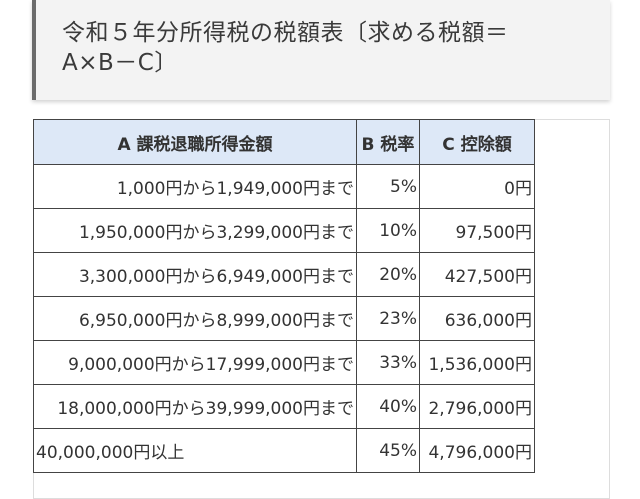 The width and height of the screenshot is (640, 499). What do you see at coordinates (195, 230) in the screenshot?
I see `amount-cell: 1,950,000円から3,299,000円まで` at bounding box center [195, 230].